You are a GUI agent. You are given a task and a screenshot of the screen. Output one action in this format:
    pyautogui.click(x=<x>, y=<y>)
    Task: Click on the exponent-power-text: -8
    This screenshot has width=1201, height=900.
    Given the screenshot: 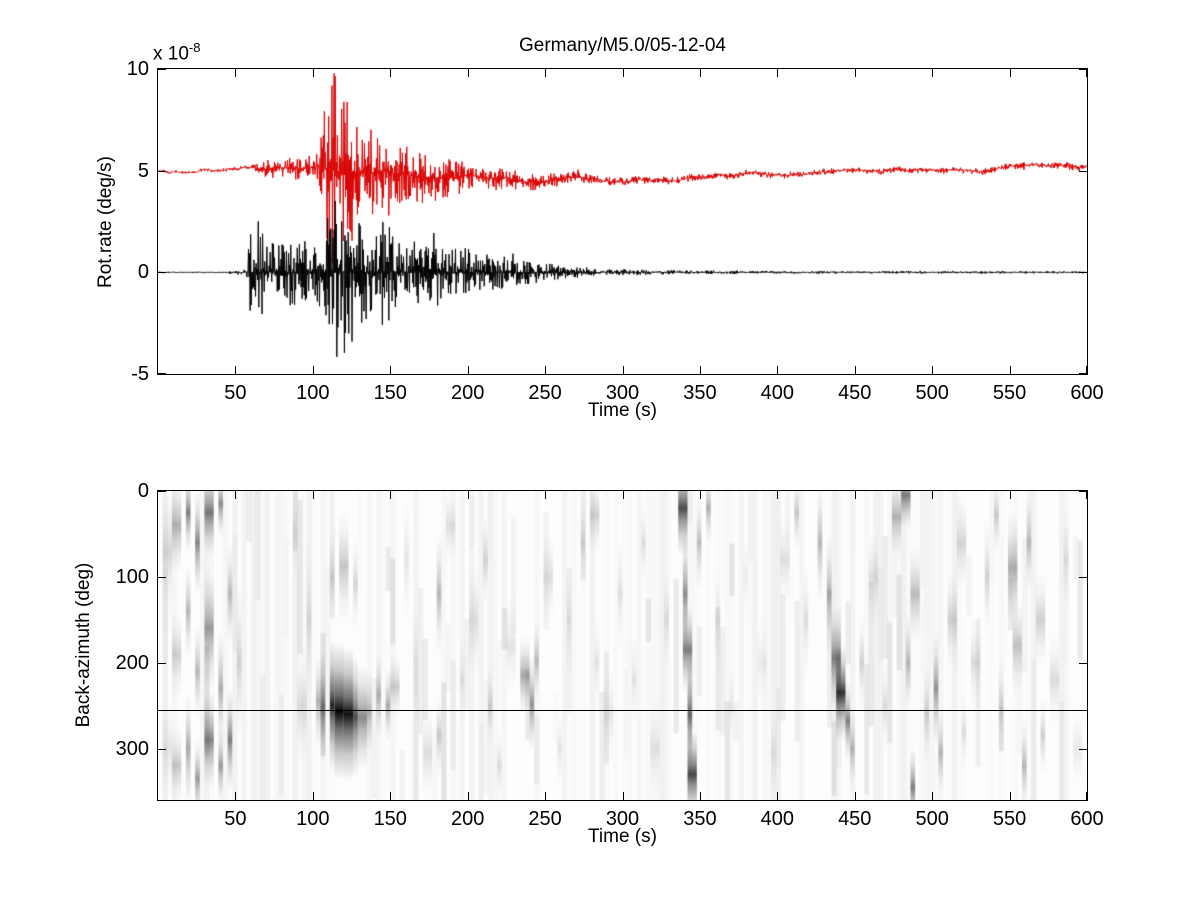 What is the action you would take?
    pyautogui.click(x=194, y=47)
    